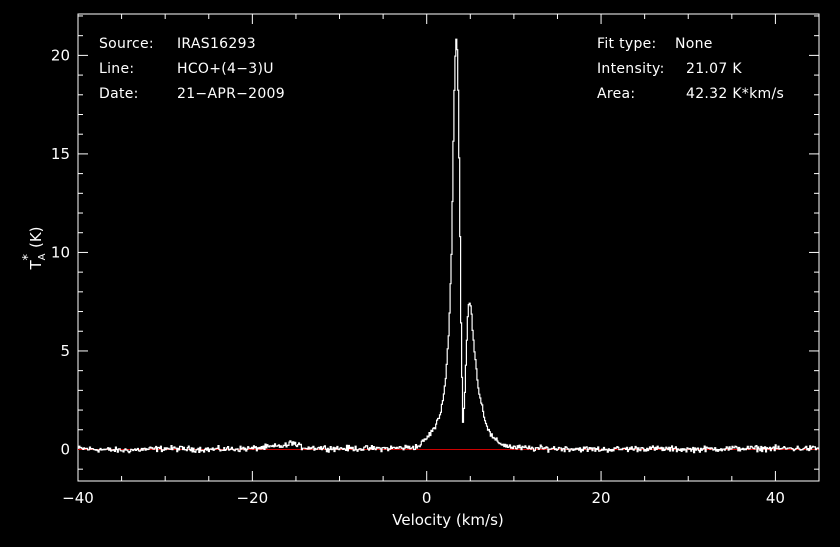 The width and height of the screenshot is (840, 547). What do you see at coordinates (36, 265) in the screenshot?
I see `y-axis-title-main: T` at bounding box center [36, 265].